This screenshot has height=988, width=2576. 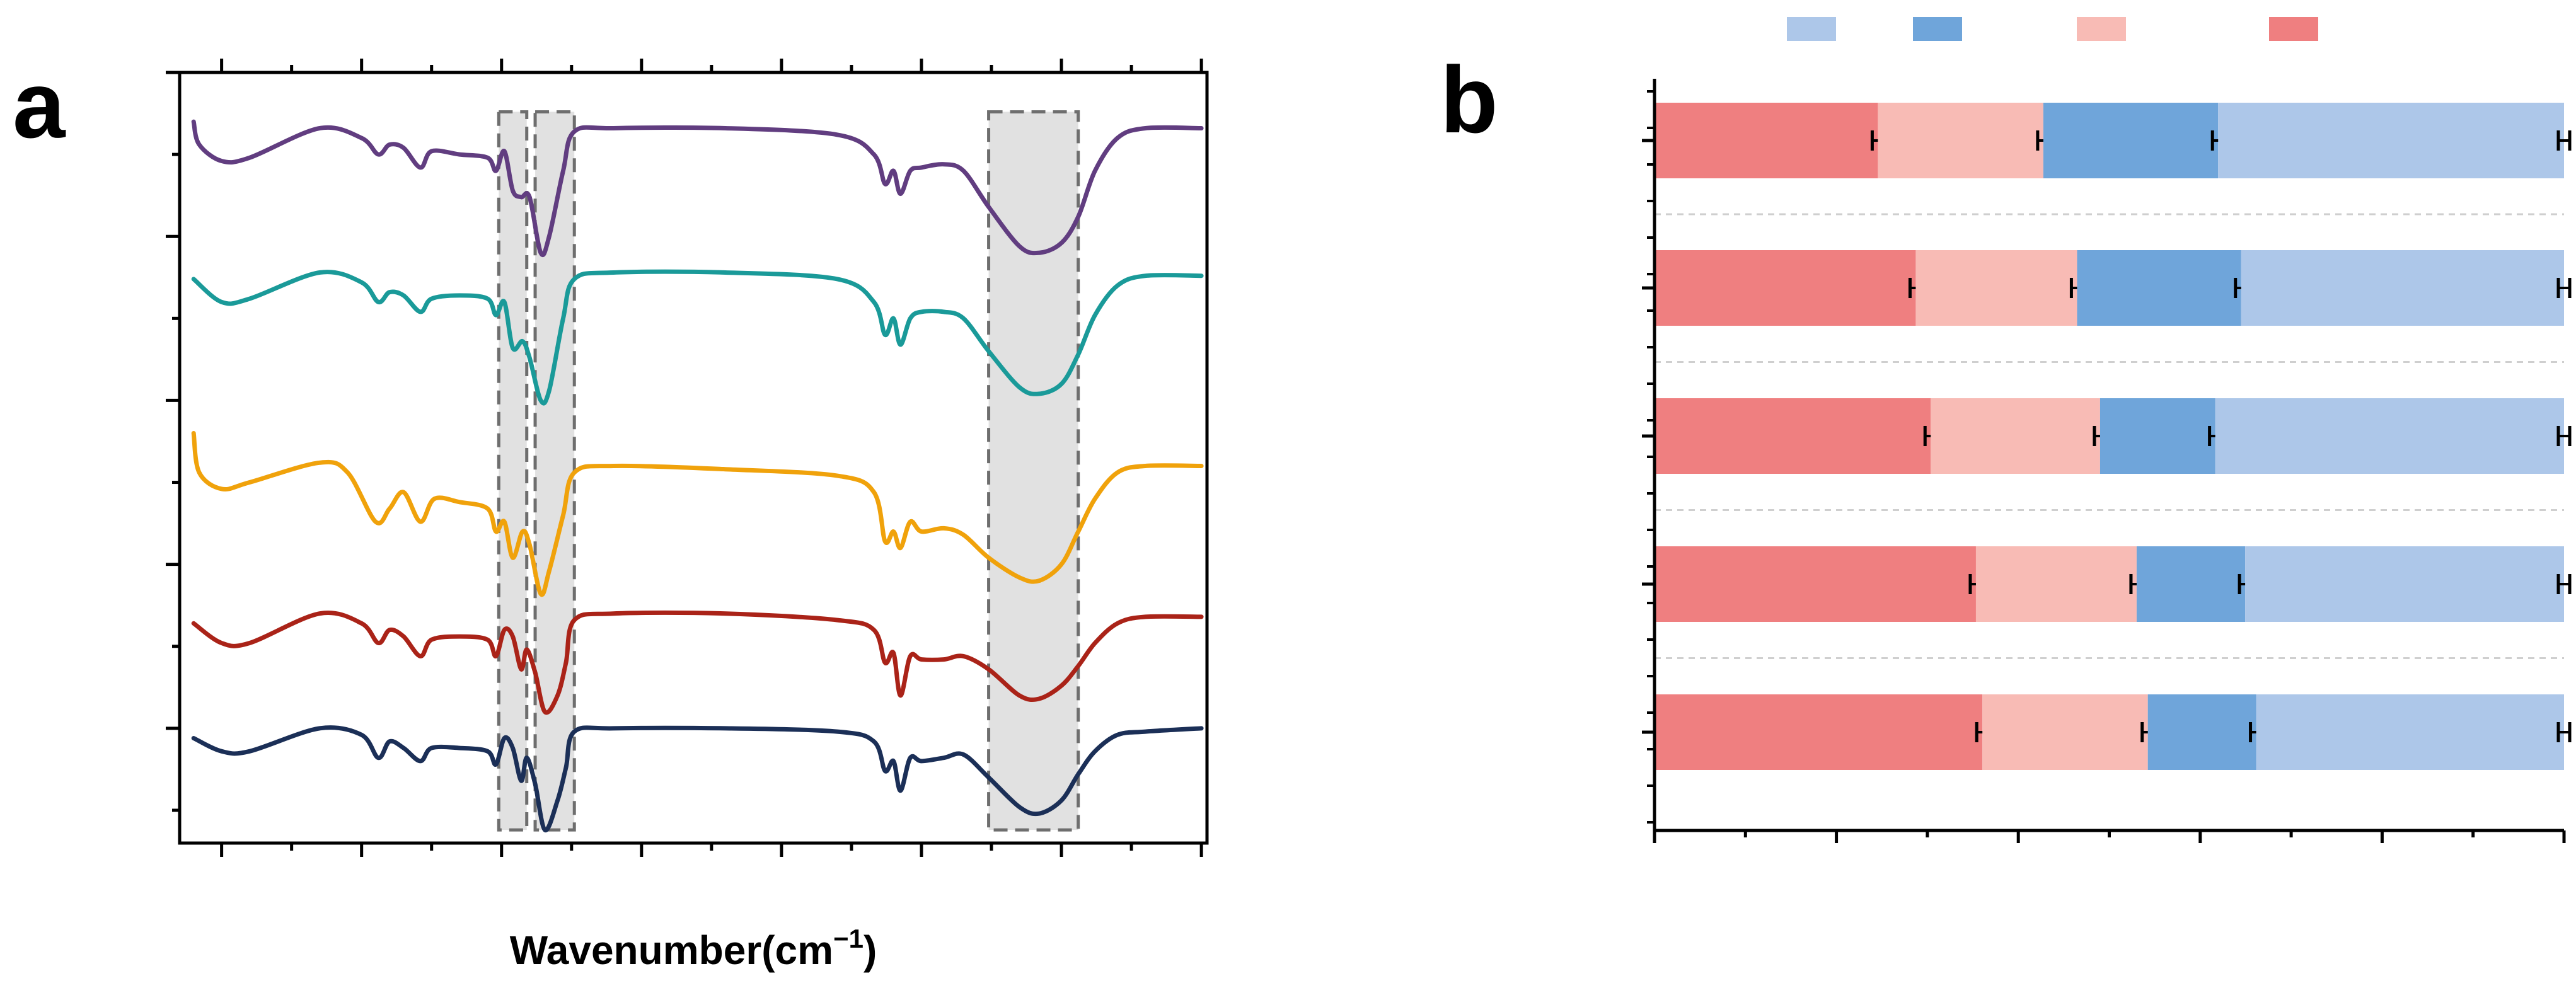 I want to click on x-axis-title: Wavenumber(cm−1), so click(x=693, y=948).